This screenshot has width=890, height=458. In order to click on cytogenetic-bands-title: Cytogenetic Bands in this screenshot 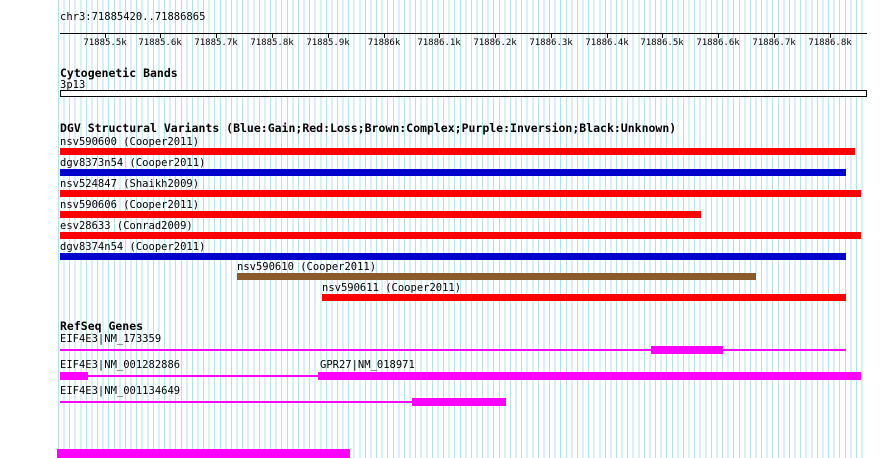, I will do `click(119, 73)`.